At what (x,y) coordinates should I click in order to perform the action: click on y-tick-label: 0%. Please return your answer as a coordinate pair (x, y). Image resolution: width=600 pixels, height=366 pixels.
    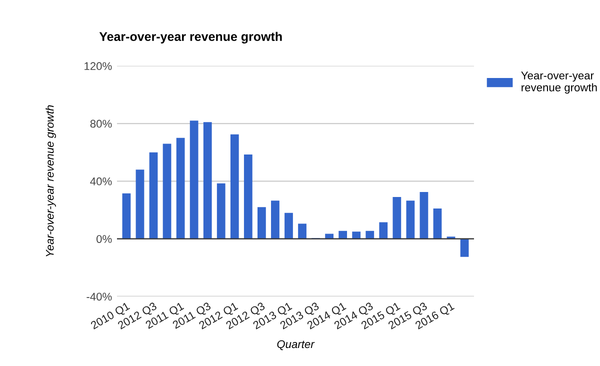
    Looking at the image, I should click on (104, 239).